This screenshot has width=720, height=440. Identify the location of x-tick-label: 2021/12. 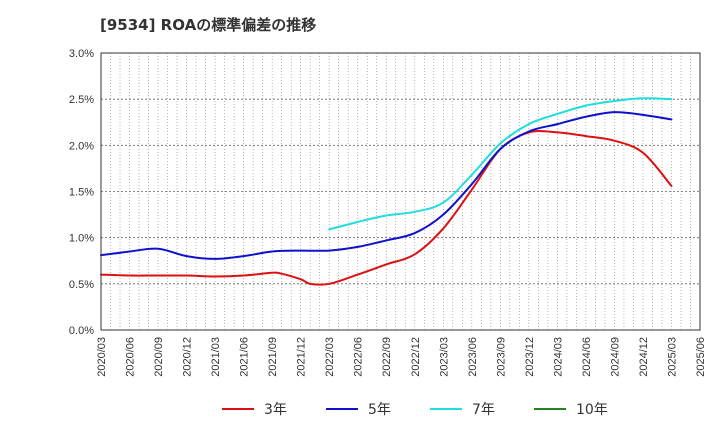
(302, 357).